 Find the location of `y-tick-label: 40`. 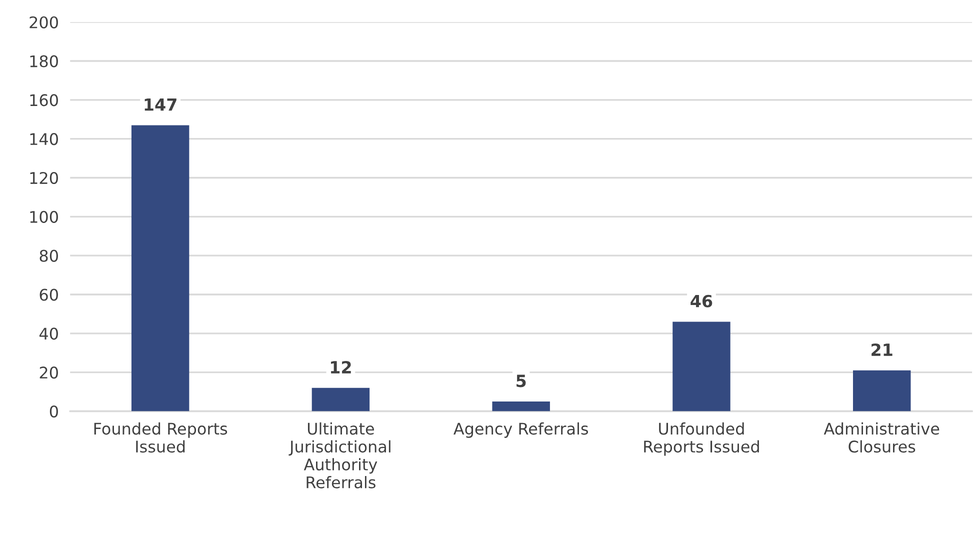

y-tick-label: 40 is located at coordinates (48, 334).